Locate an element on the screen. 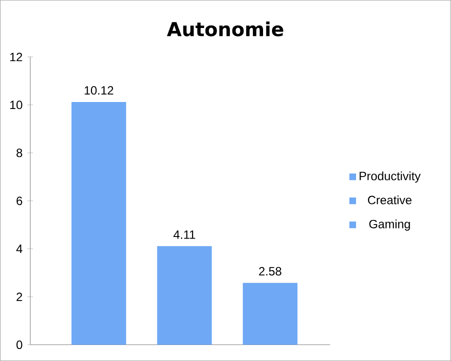 The image size is (451, 361). legend-label: Productivity is located at coordinates (390, 177).